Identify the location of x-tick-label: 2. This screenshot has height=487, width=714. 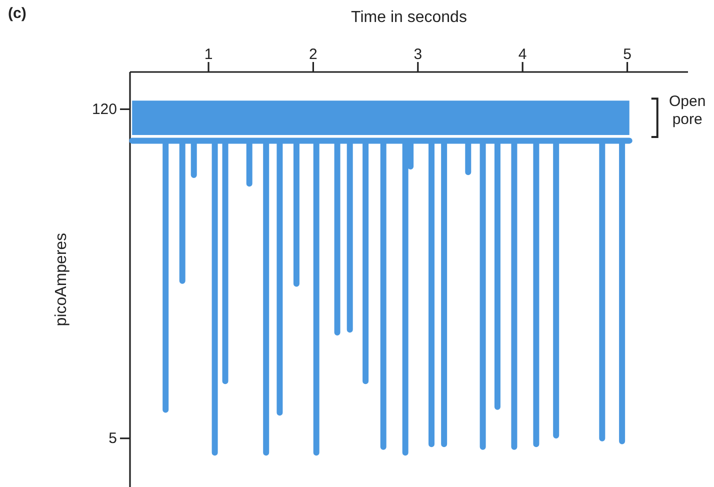
(313, 54).